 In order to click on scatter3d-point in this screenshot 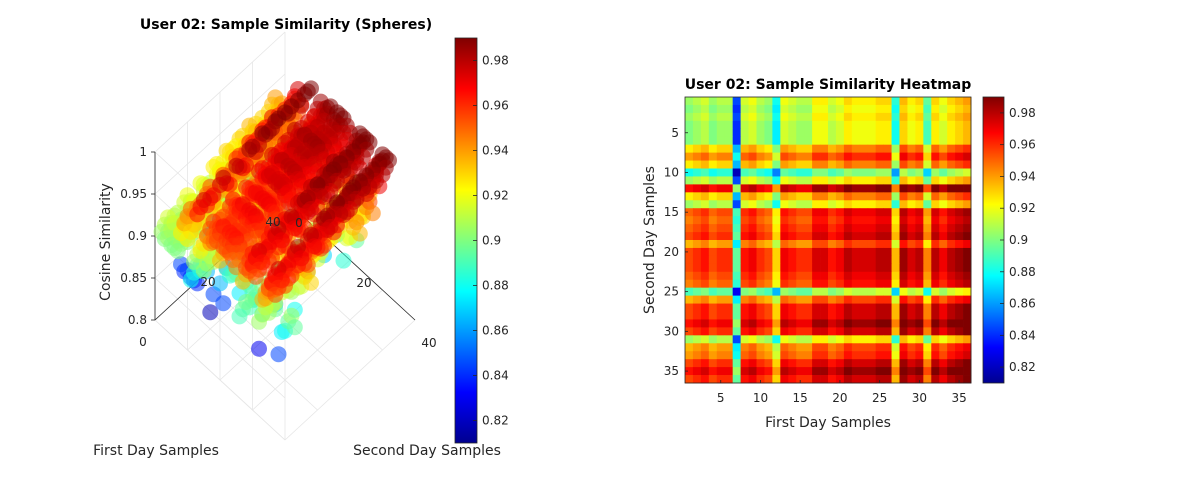, I will do `click(236, 165)`.